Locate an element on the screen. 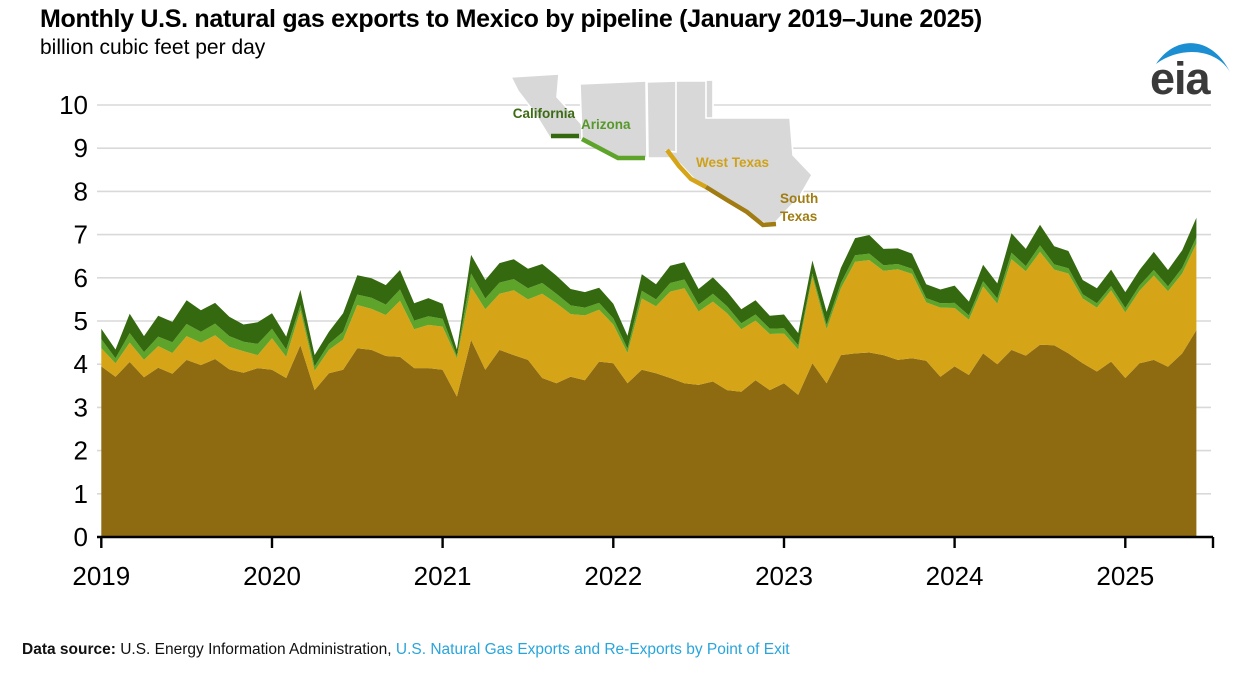 The width and height of the screenshot is (1239, 676). chart-units-subtitle: billion cubic feet per day is located at coordinates (153, 47).